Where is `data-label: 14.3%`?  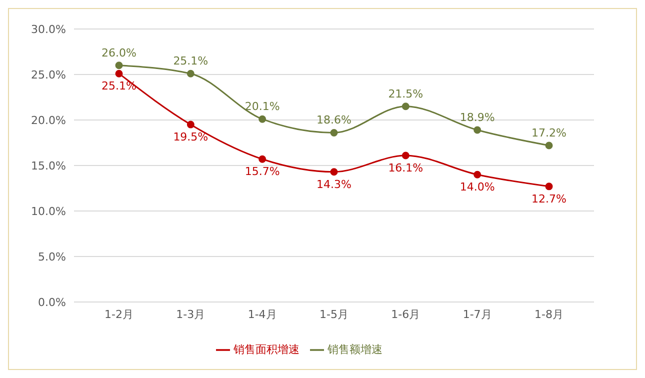 data-label: 14.3% is located at coordinates (334, 184).